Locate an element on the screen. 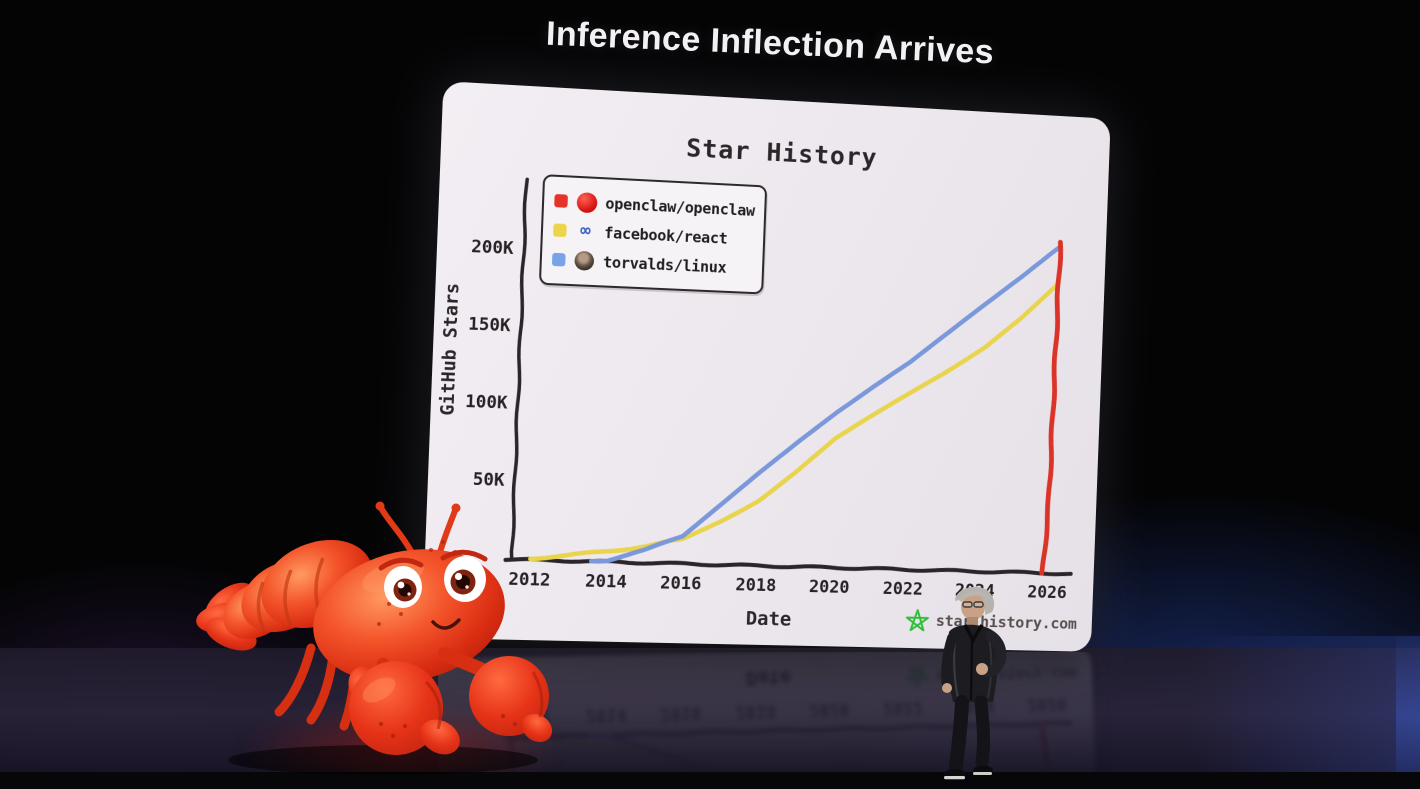 The height and width of the screenshot is (789, 1420). x-tick-2016: 2016 is located at coordinates (680, 584).